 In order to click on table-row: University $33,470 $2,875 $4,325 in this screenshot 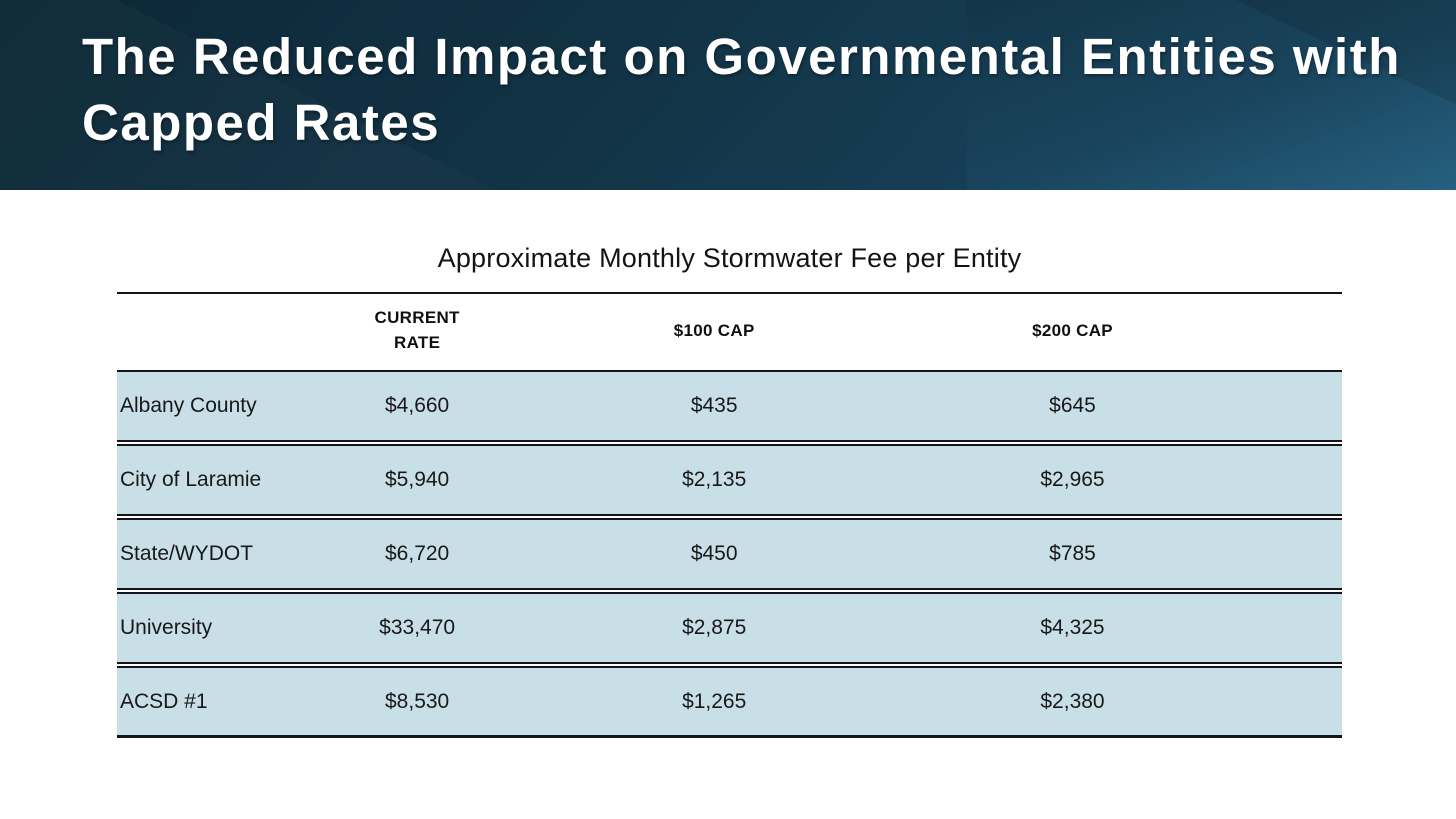, I will do `click(729, 628)`.